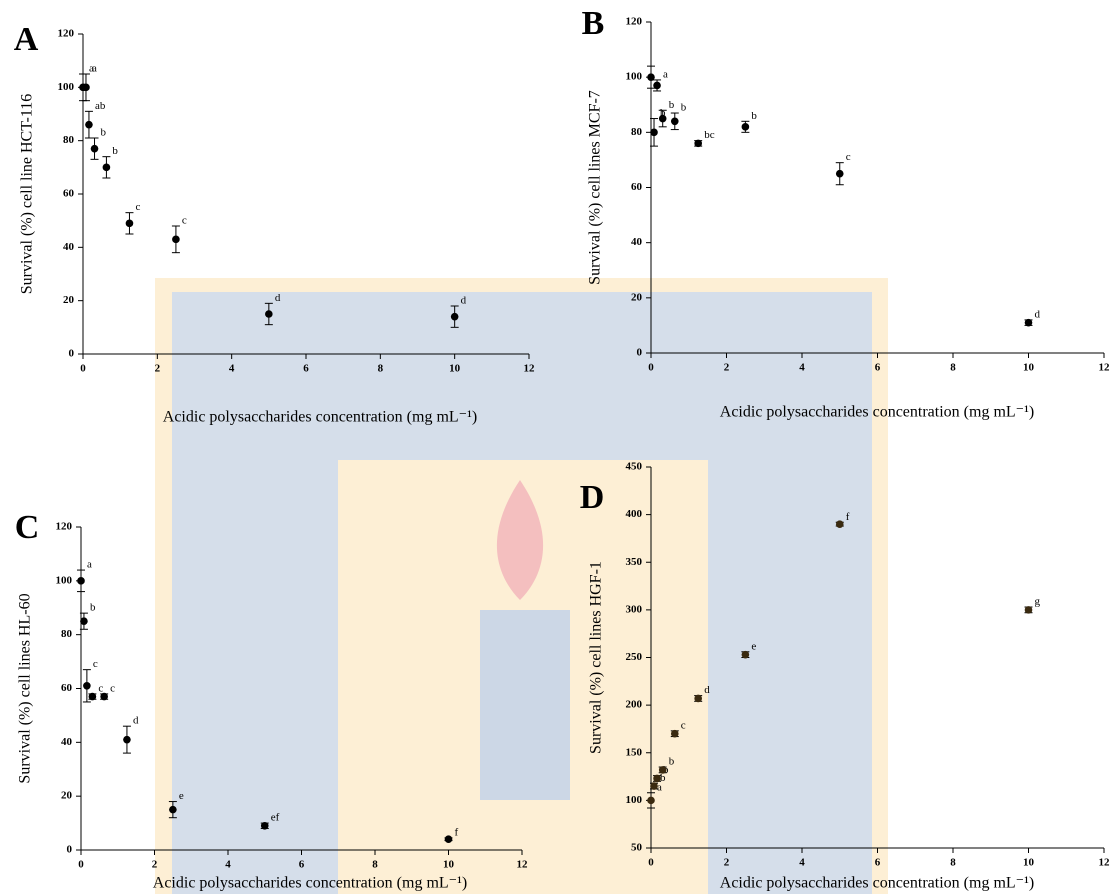 Image resolution: width=1114 pixels, height=894 pixels. Describe the element at coordinates (709, 135) in the screenshot. I see `significance-letter: bc` at that location.